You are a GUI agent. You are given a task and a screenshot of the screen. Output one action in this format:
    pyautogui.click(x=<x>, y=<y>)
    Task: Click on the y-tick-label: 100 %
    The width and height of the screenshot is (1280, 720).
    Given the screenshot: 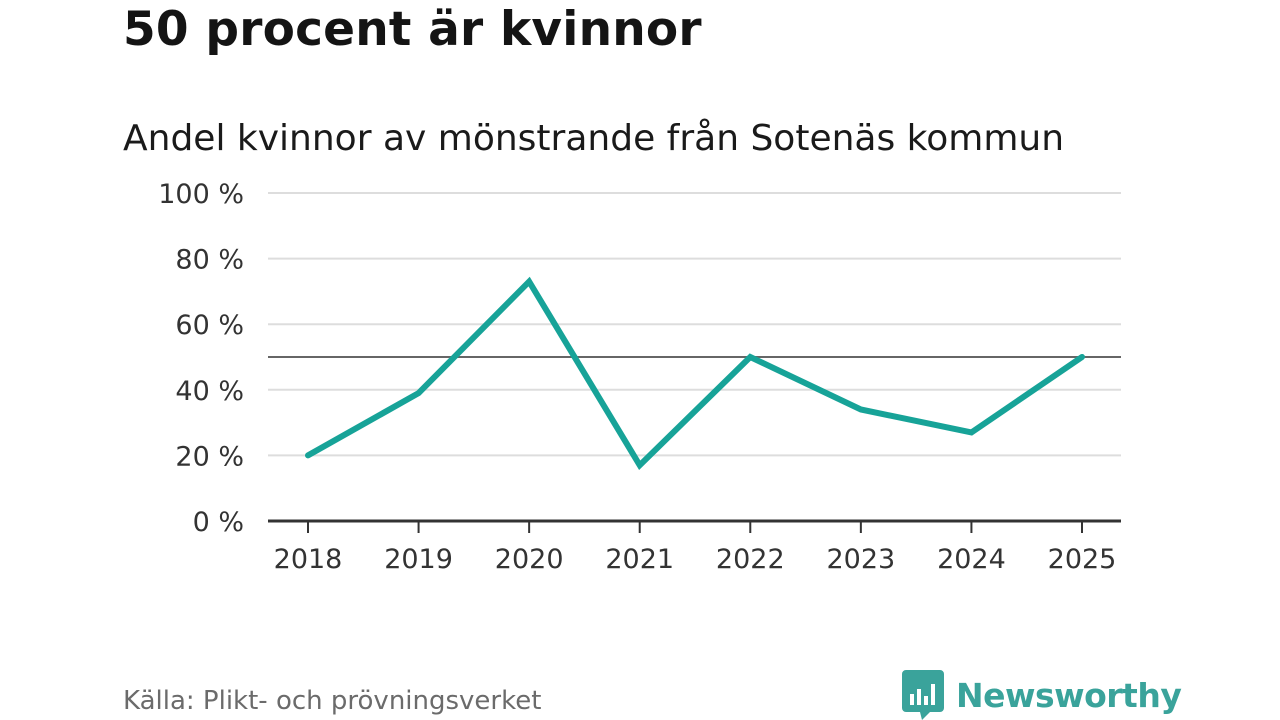 What is the action you would take?
    pyautogui.click(x=201, y=194)
    